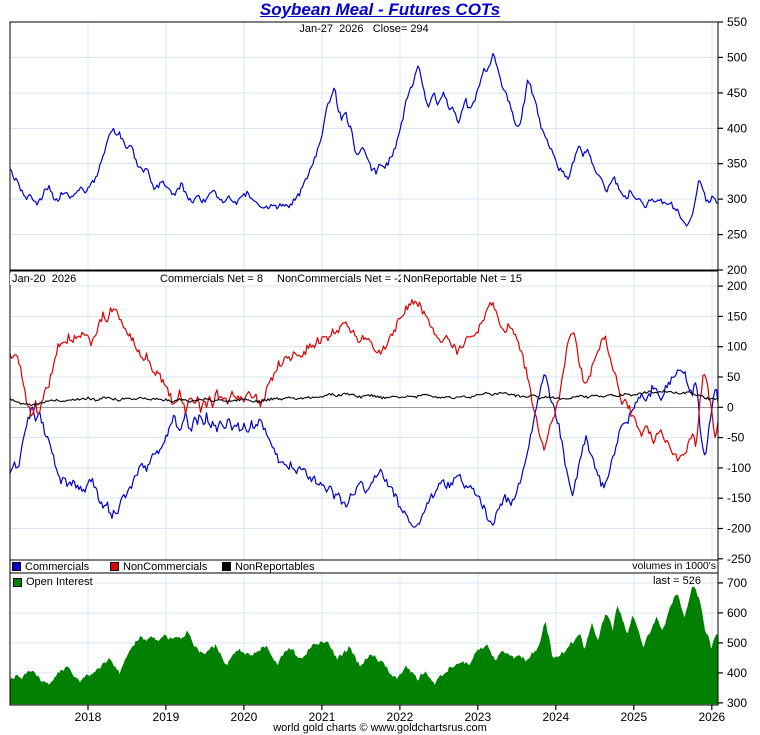  What do you see at coordinates (212, 279) in the screenshot?
I see `commercials-net-label: Commercials Net = 8` at bounding box center [212, 279].